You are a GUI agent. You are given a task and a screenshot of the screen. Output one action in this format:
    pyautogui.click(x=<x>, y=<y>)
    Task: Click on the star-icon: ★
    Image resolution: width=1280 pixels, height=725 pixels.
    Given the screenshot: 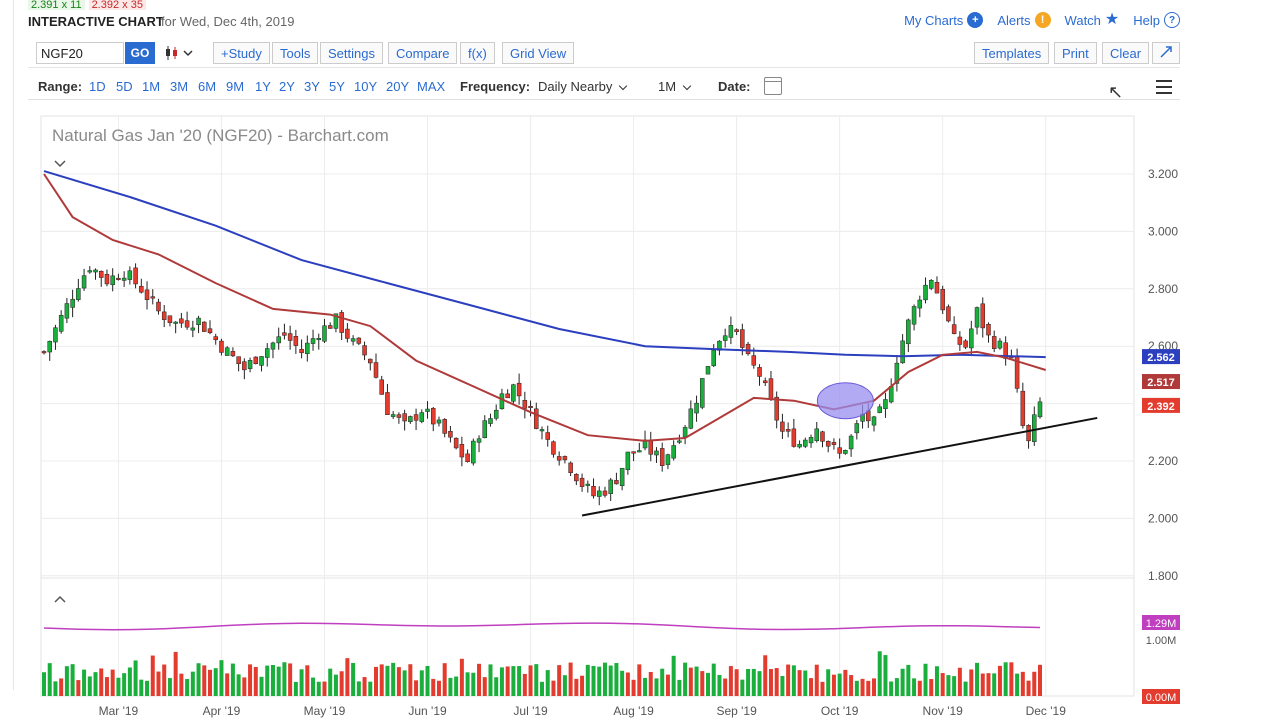 What is the action you would take?
    pyautogui.click(x=1112, y=19)
    